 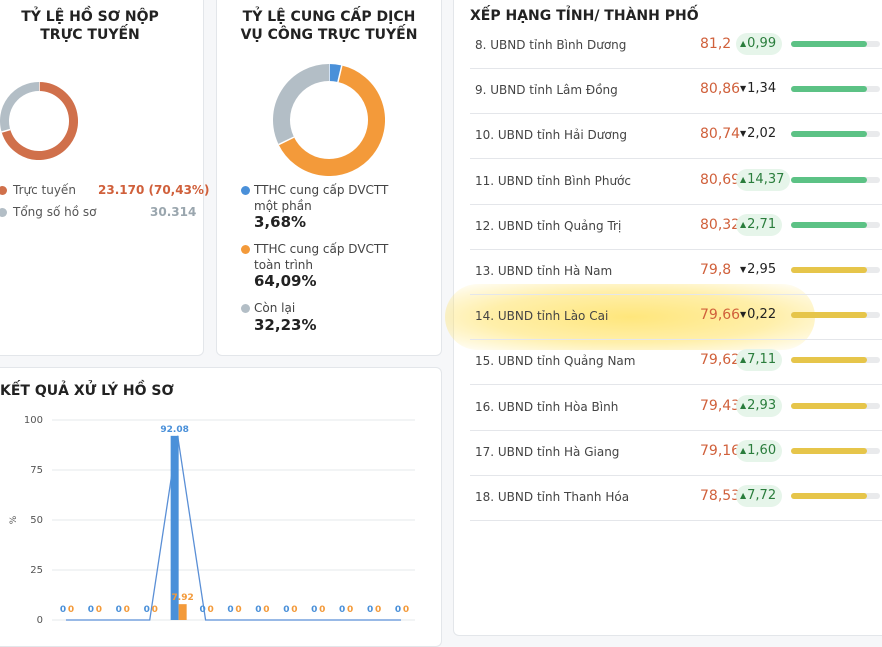 What do you see at coordinates (36, 570) in the screenshot?
I see `y-tick-label: 25` at bounding box center [36, 570].